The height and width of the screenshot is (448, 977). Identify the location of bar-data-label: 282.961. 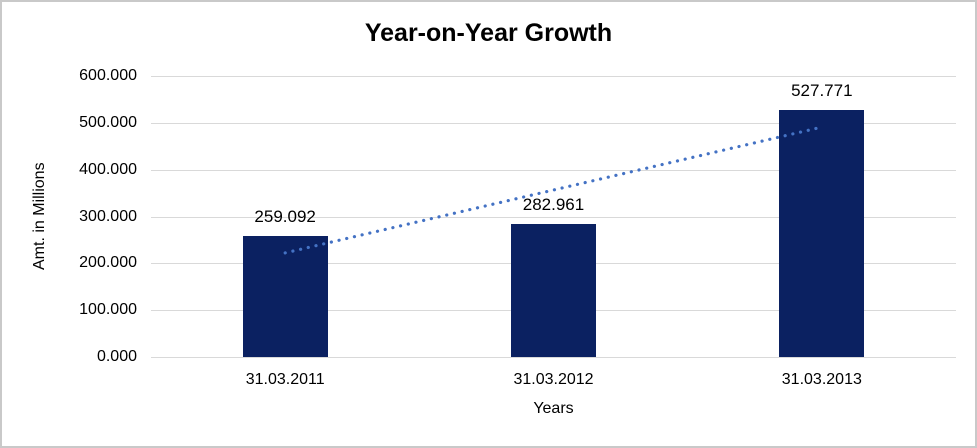
(553, 205).